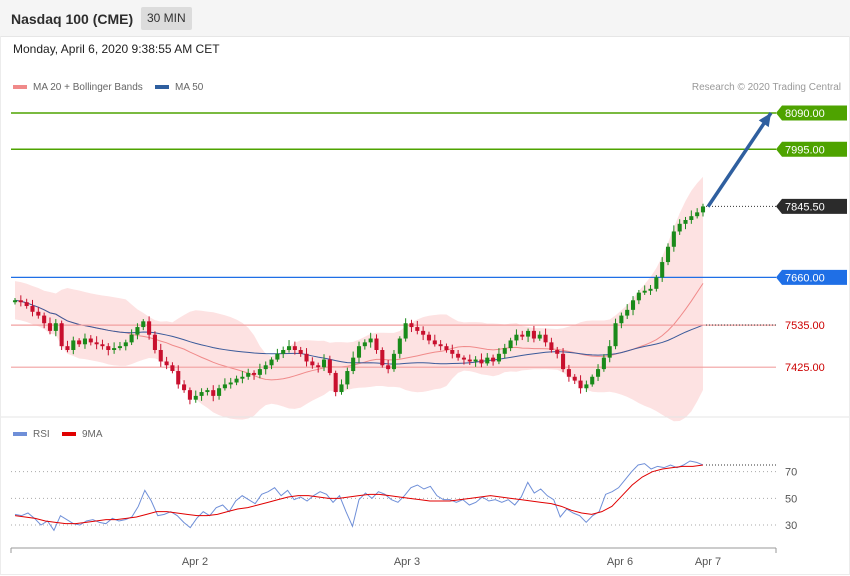  Describe the element at coordinates (359, 494) in the screenshot. I see `rsi-ma-line` at that location.